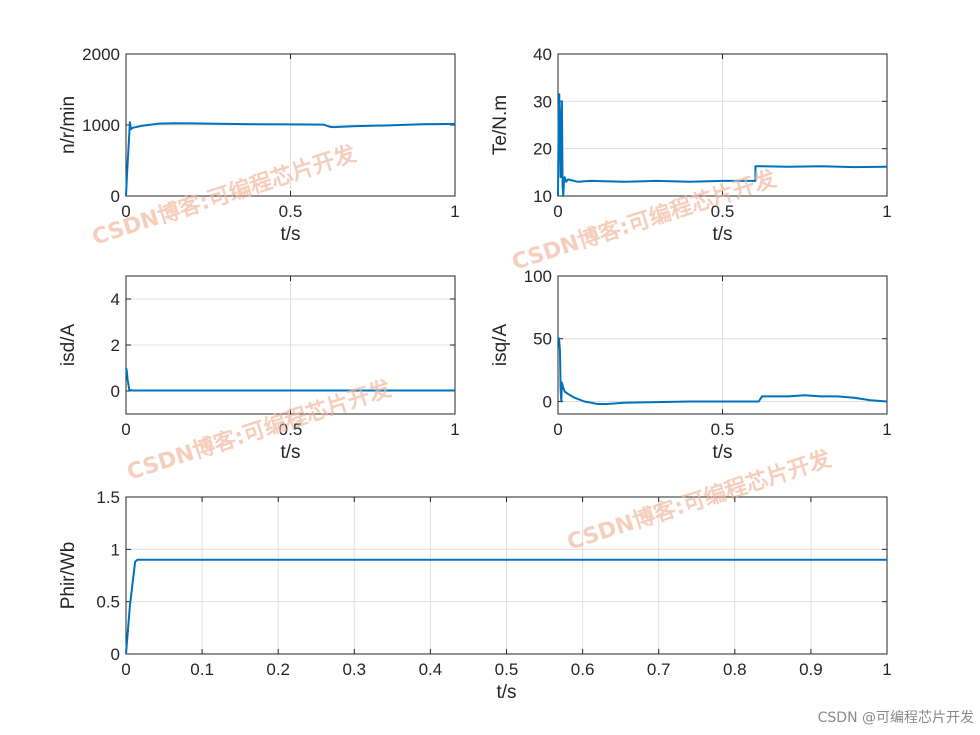 This screenshot has width=980, height=735. What do you see at coordinates (500, 345) in the screenshot?
I see `y-axis-label: isq/A` at bounding box center [500, 345].